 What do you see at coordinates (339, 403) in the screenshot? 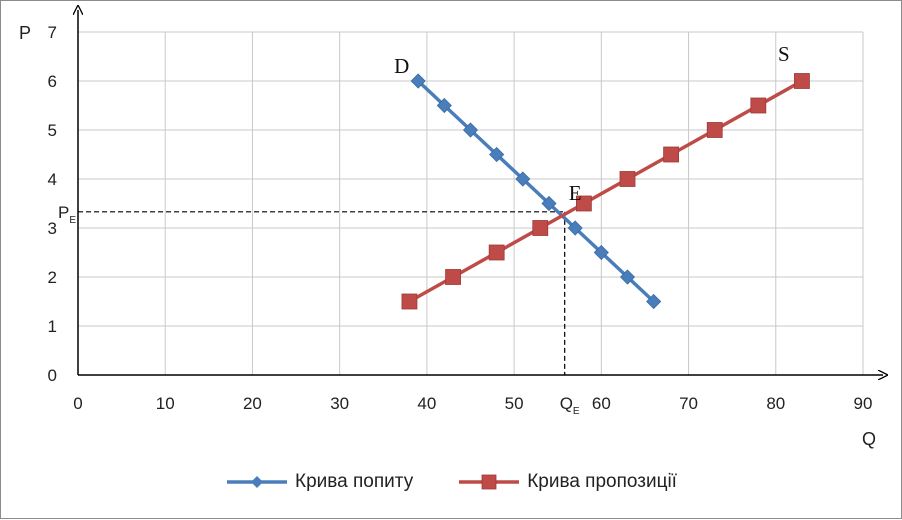
I see `x-tick-label: 30` at bounding box center [339, 403].